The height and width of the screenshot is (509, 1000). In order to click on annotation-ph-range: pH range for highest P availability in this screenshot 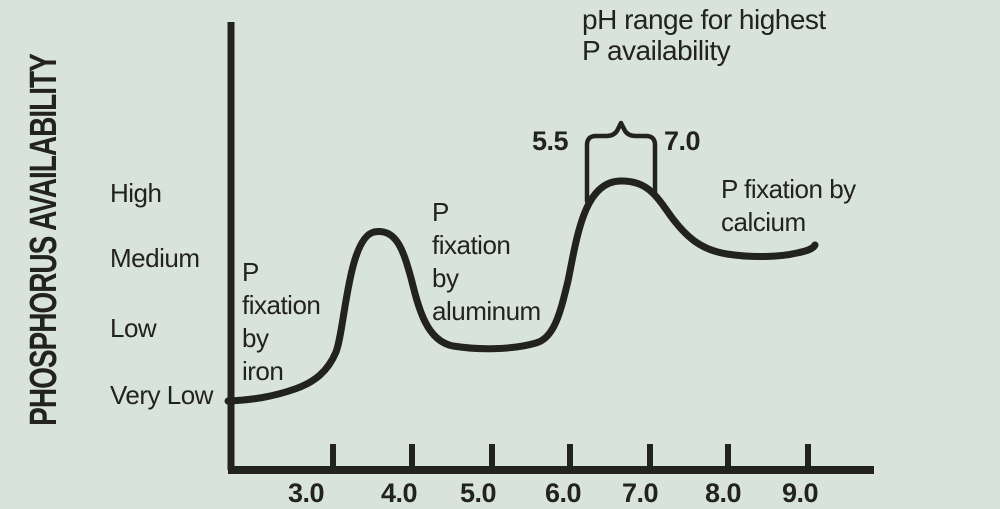, I will do `click(704, 35)`.